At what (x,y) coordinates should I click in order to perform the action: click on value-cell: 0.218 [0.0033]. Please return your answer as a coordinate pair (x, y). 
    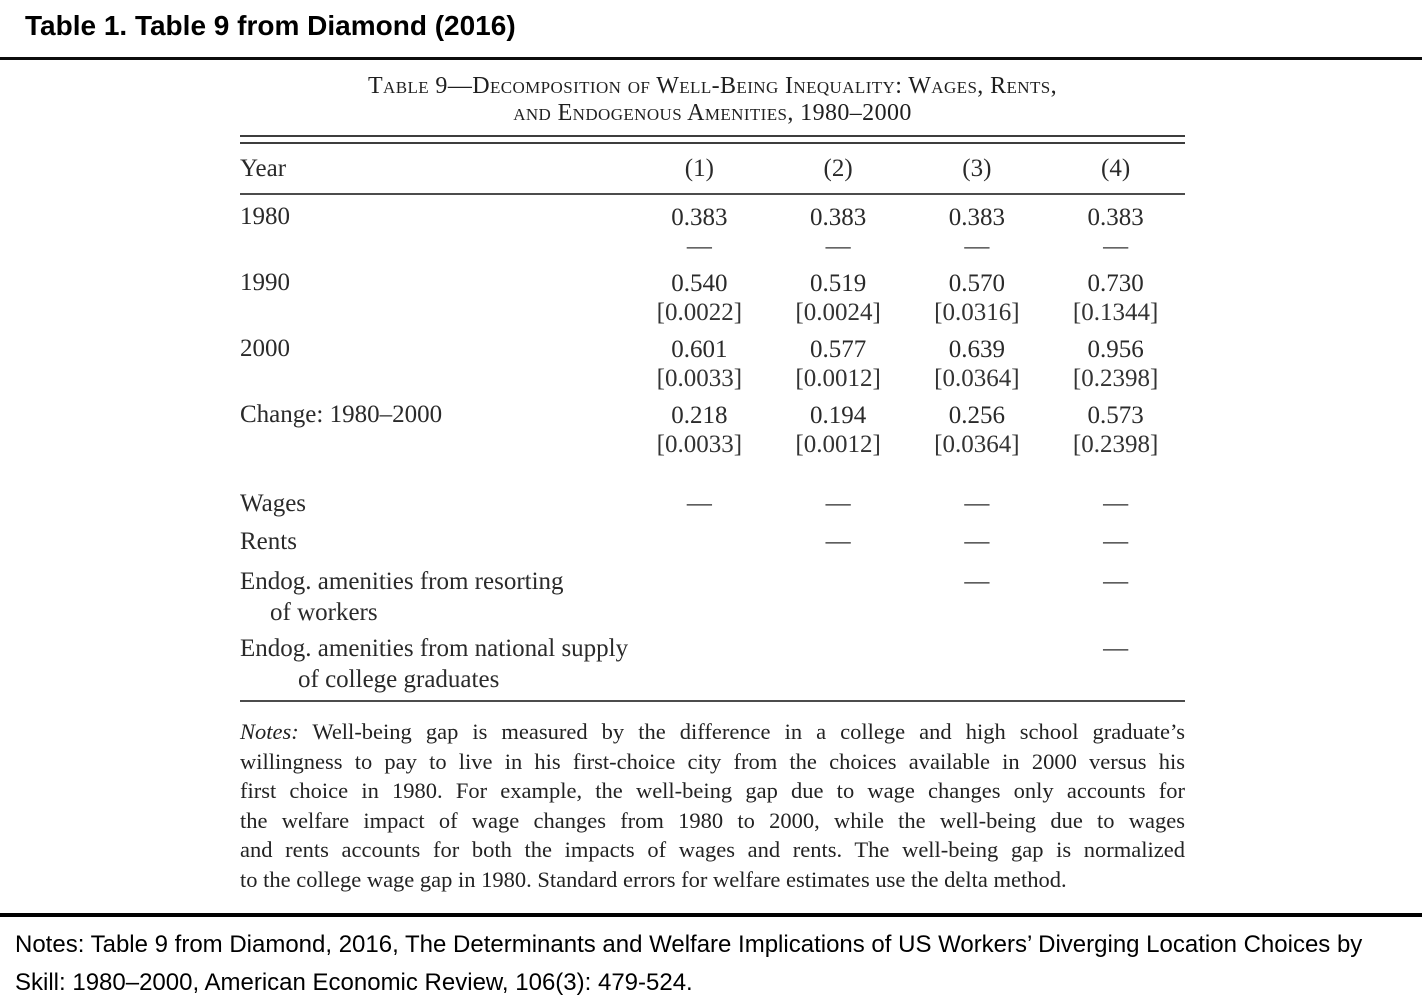
    Looking at the image, I should click on (699, 439).